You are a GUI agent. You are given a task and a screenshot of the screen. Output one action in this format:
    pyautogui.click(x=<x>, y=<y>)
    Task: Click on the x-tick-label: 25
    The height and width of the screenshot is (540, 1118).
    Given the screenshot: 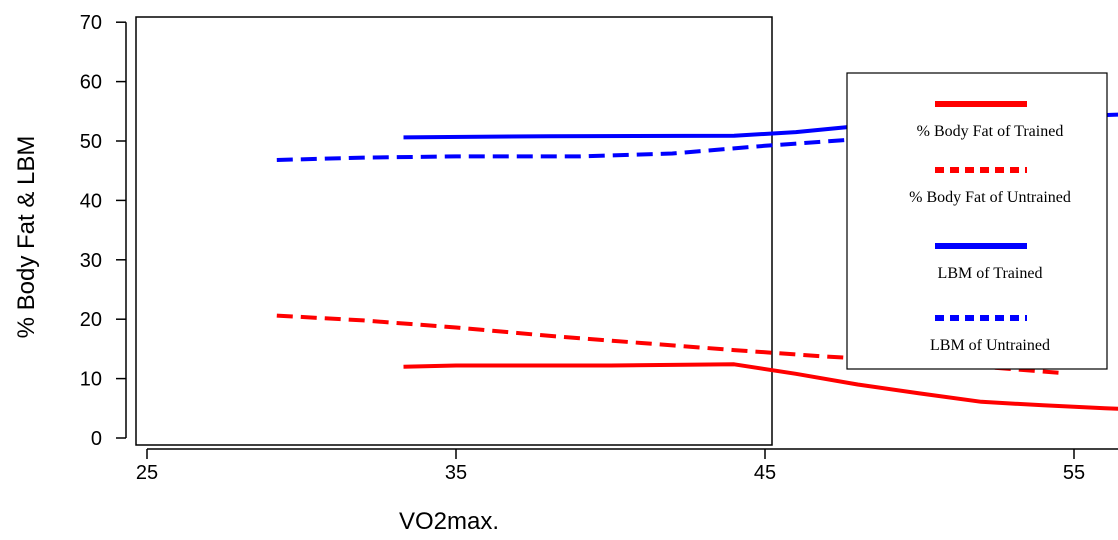 What is the action you would take?
    pyautogui.click(x=147, y=473)
    